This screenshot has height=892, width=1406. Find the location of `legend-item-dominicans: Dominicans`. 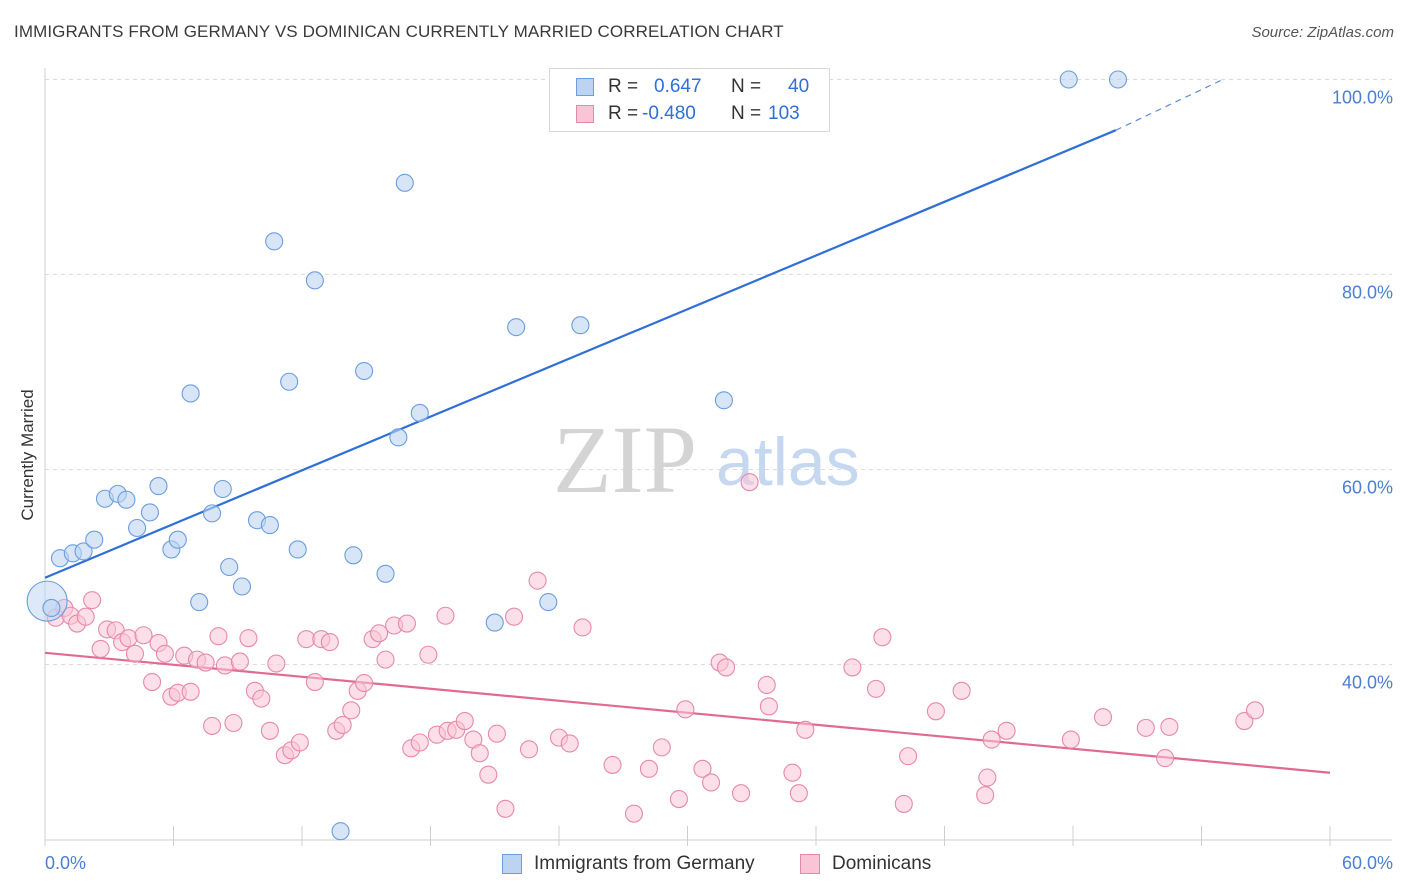

legend-item-dominicans: Dominicans is located at coordinates (880, 864).